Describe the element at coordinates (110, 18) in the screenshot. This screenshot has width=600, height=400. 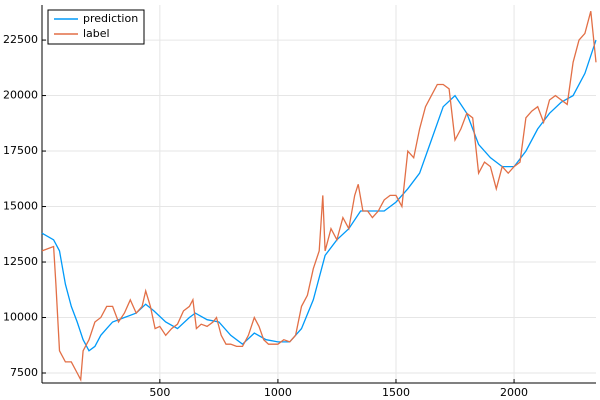
I see `legend-label: prediction` at that location.